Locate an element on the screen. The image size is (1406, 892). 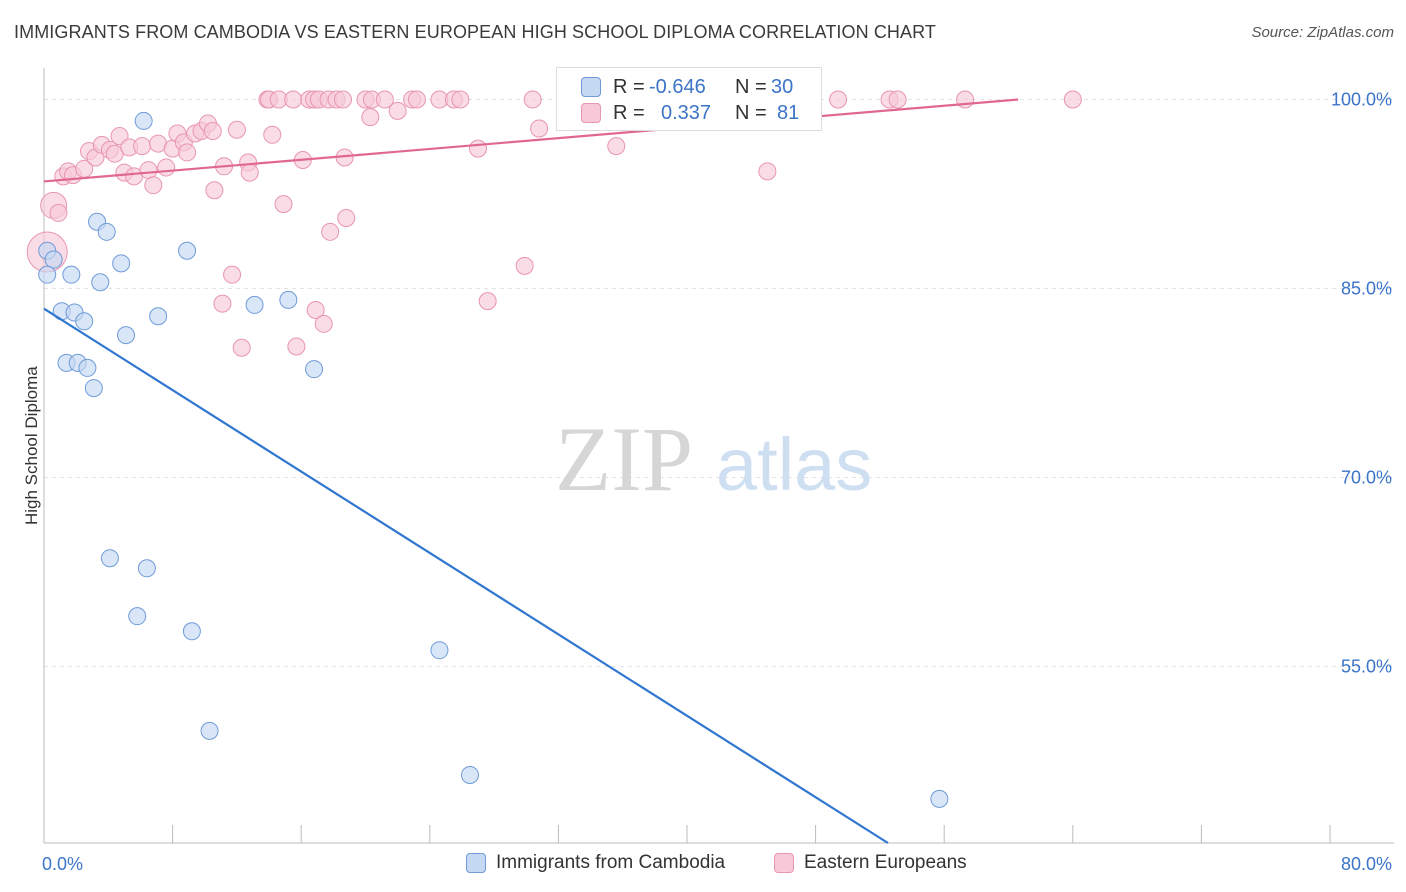
x-tick-label: 80.0% is located at coordinates (1366, 864).